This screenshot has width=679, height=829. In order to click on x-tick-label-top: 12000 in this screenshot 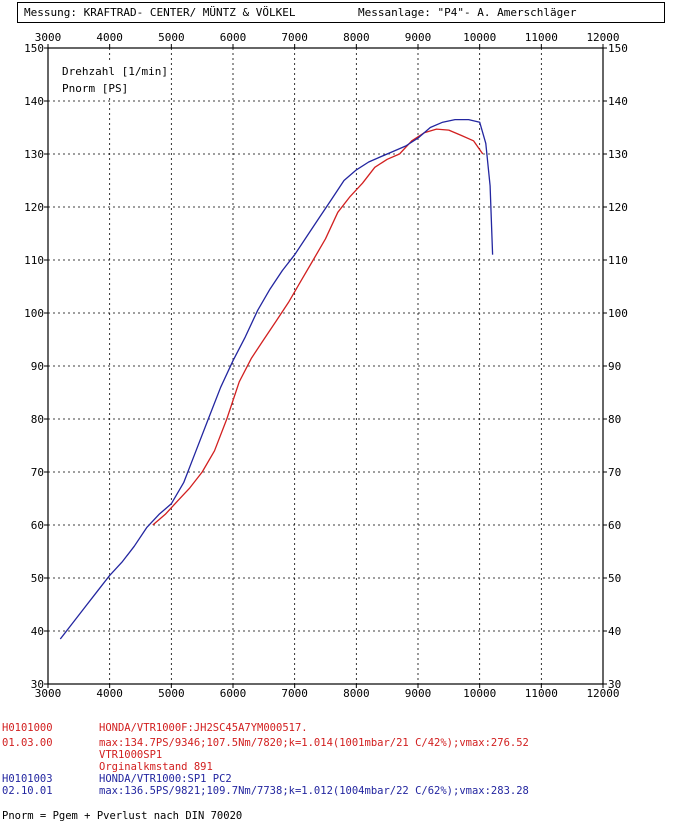, I will do `click(602, 37)`.